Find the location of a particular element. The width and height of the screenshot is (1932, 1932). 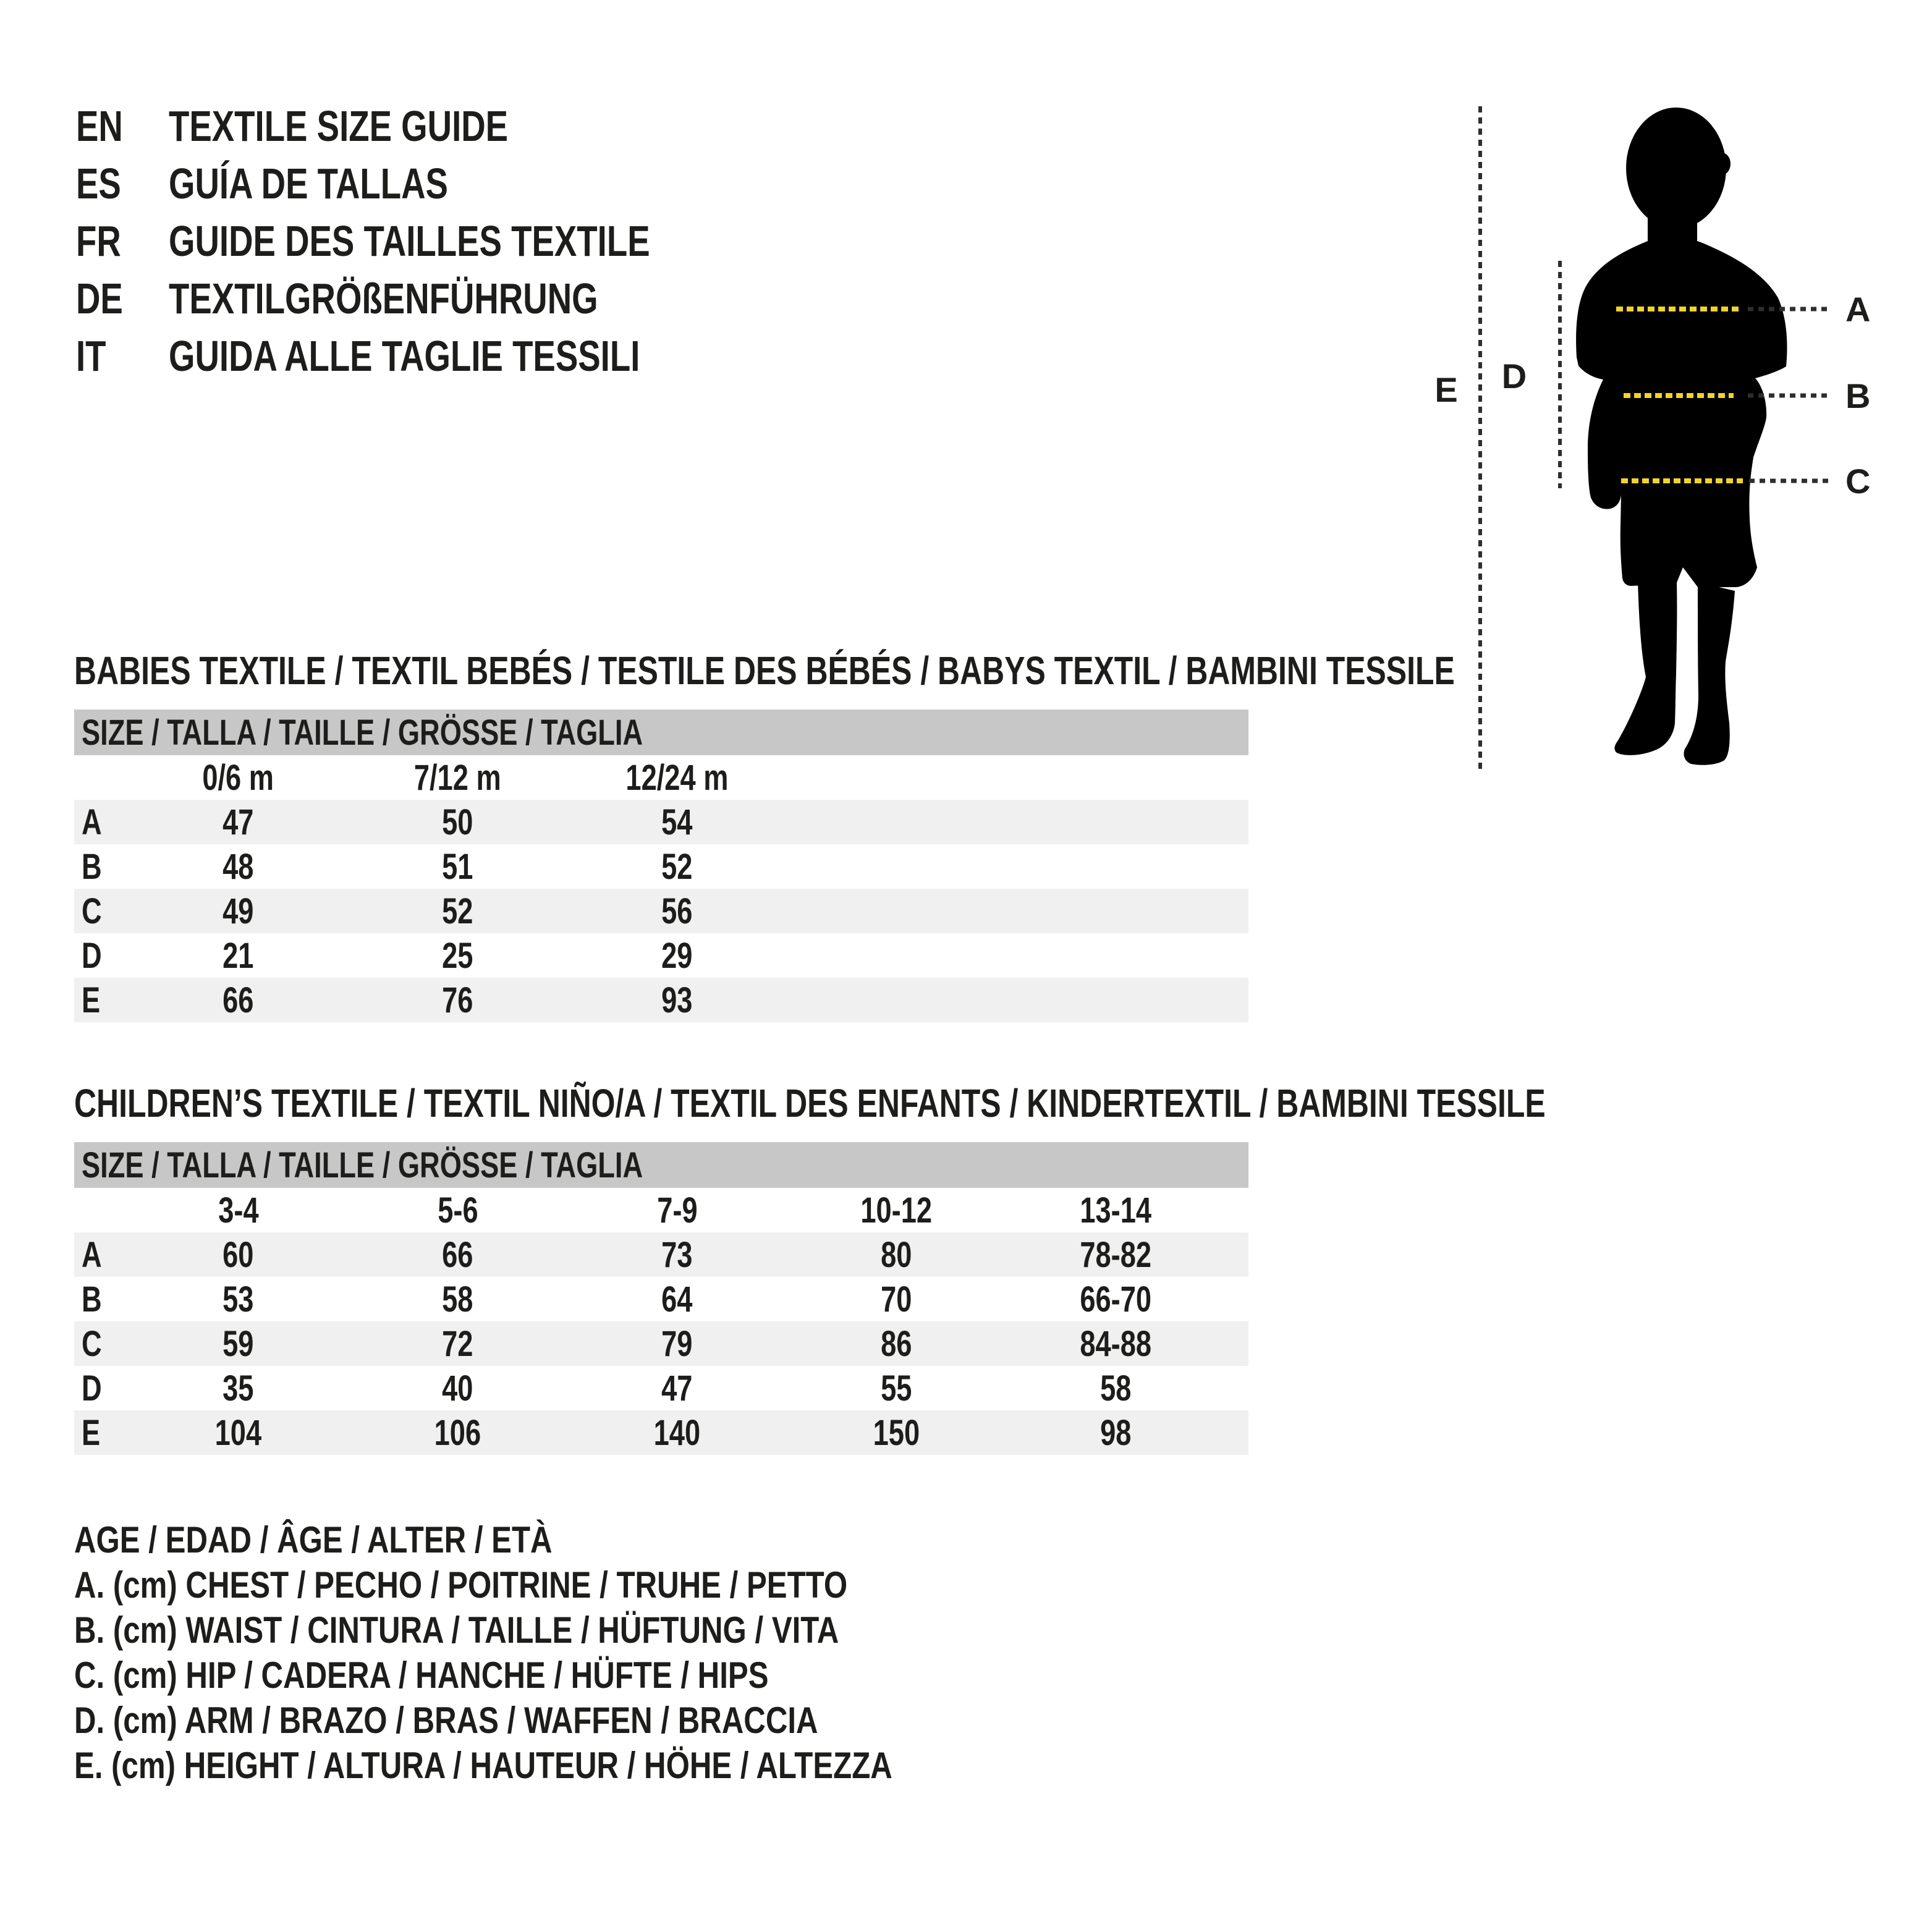

cell-value: 93 is located at coordinates (677, 1000).